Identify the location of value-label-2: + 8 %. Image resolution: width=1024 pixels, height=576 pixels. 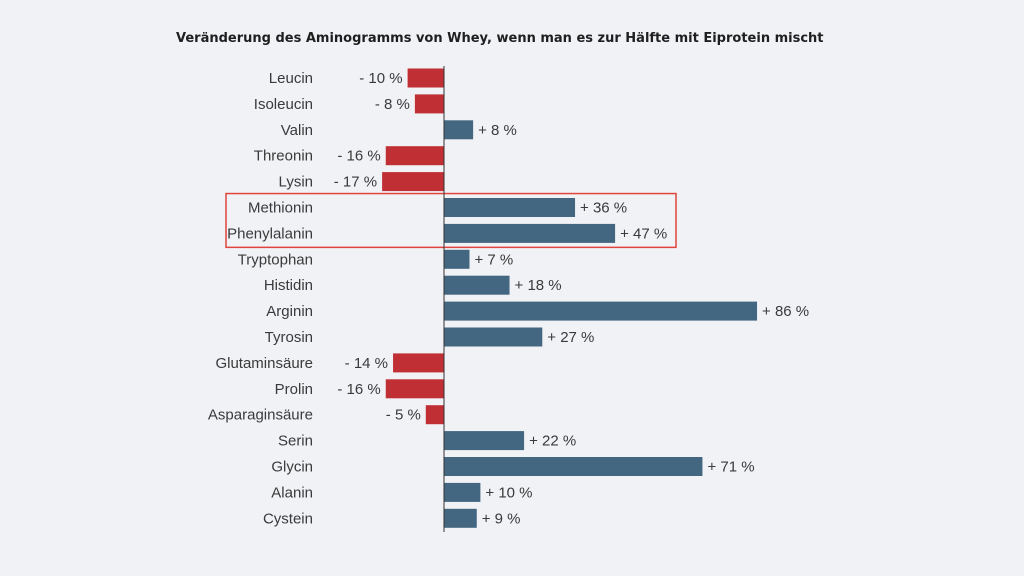
(497, 130).